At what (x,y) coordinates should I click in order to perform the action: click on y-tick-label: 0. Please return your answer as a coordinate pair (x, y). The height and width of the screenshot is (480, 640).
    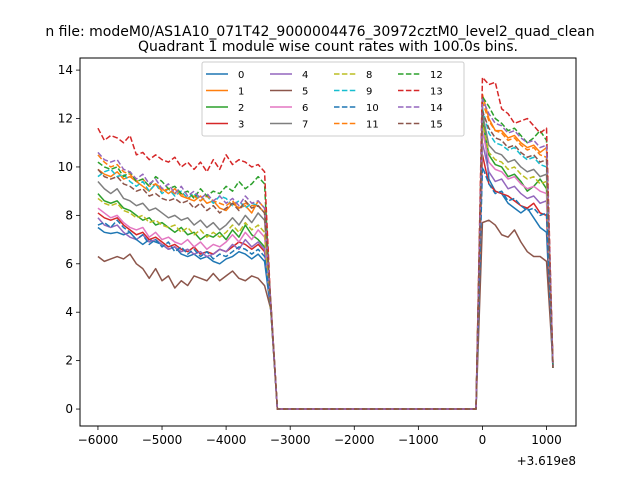
    Looking at the image, I should click on (69, 409).